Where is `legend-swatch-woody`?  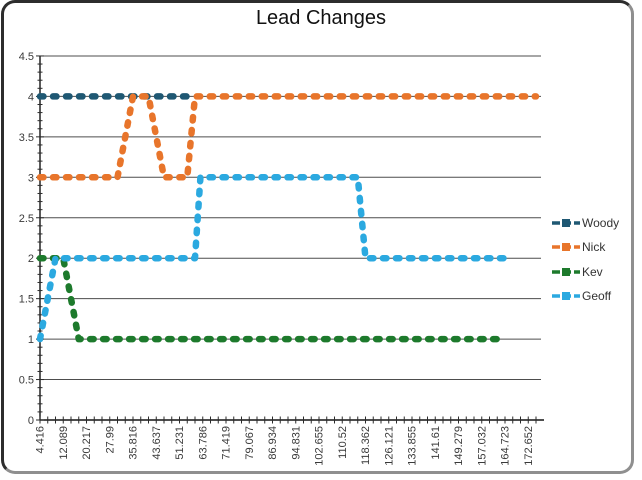 legend-swatch-woody is located at coordinates (566, 223).